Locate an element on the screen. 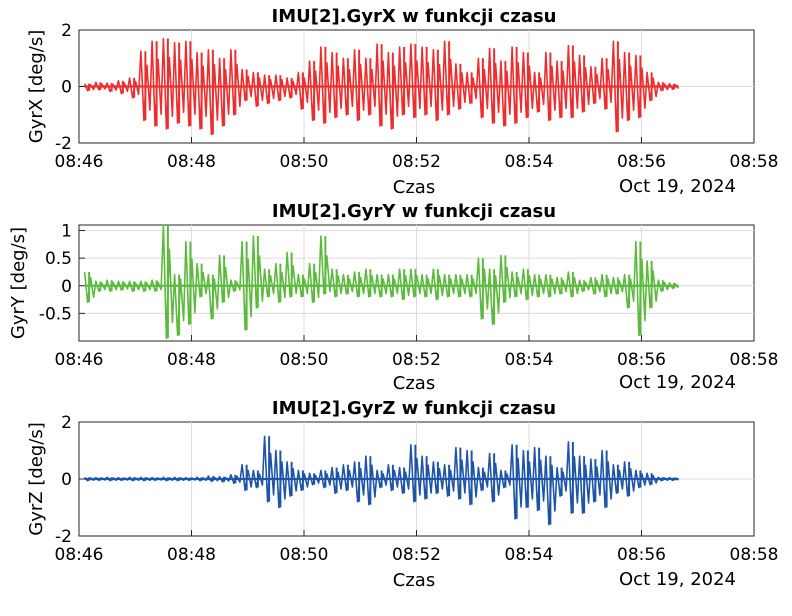 The image size is (792, 616). y-tick-label: 1 is located at coordinates (66, 232).